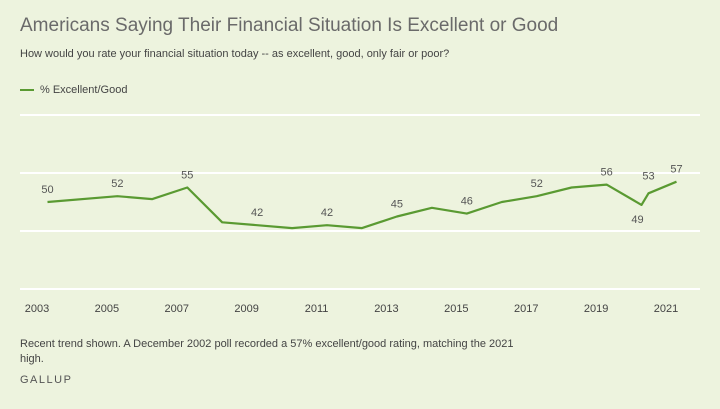 The height and width of the screenshot is (409, 720). Describe the element at coordinates (526, 309) in the screenshot. I see `x-tick-label: 2017` at that location.